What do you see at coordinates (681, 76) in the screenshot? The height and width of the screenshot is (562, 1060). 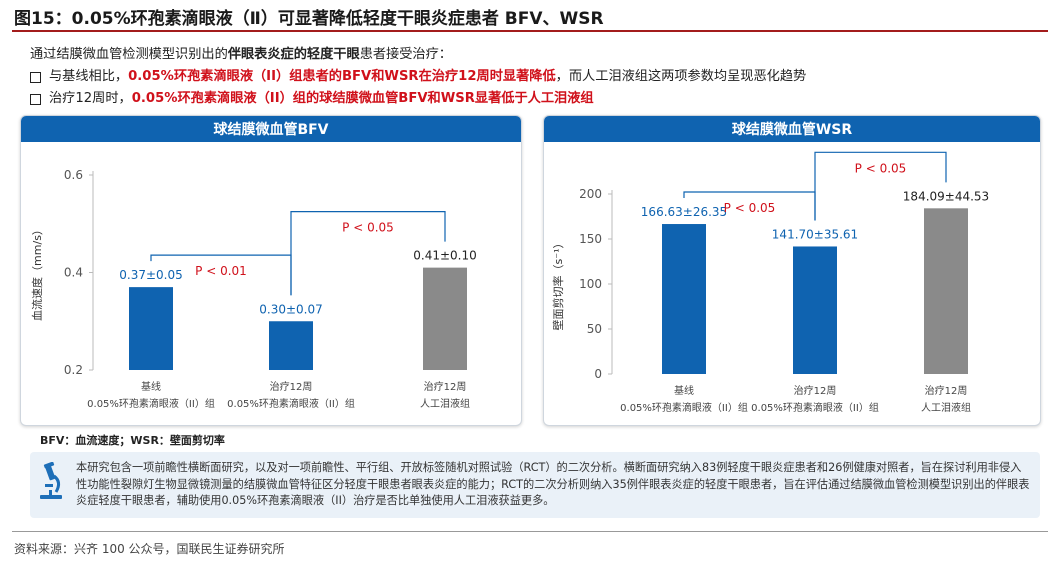 I see `bullet-1-suffix: ，而人工泪液组这两项参数均呈现恶化趋势` at bounding box center [681, 76].